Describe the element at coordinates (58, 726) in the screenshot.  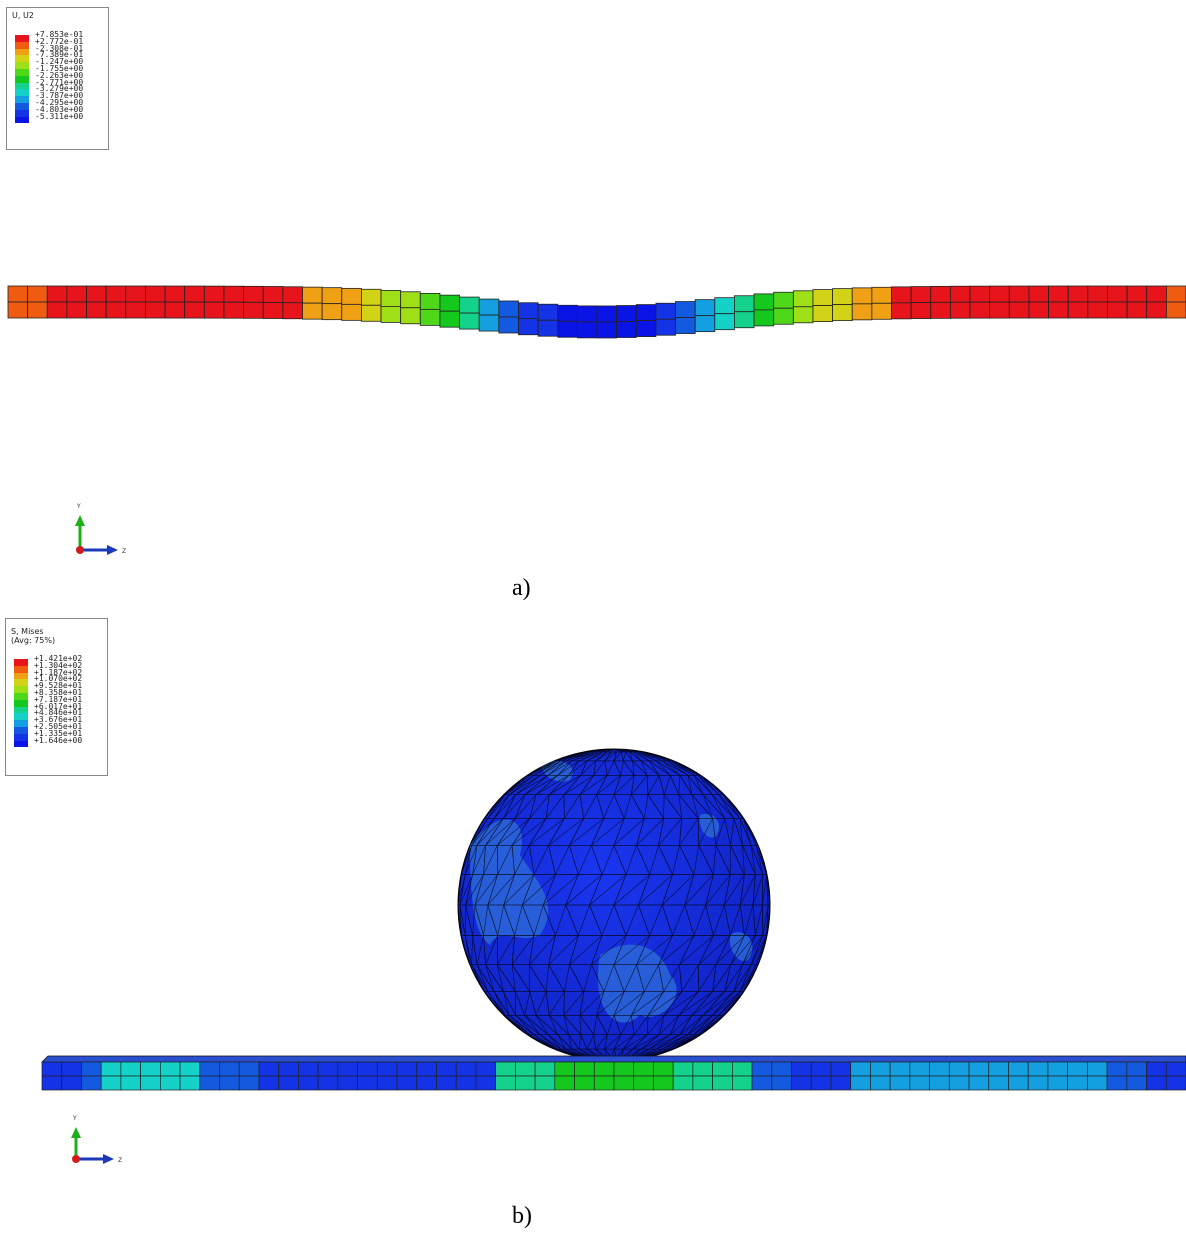
I see `legend-label: +2.505e+01` at that location.